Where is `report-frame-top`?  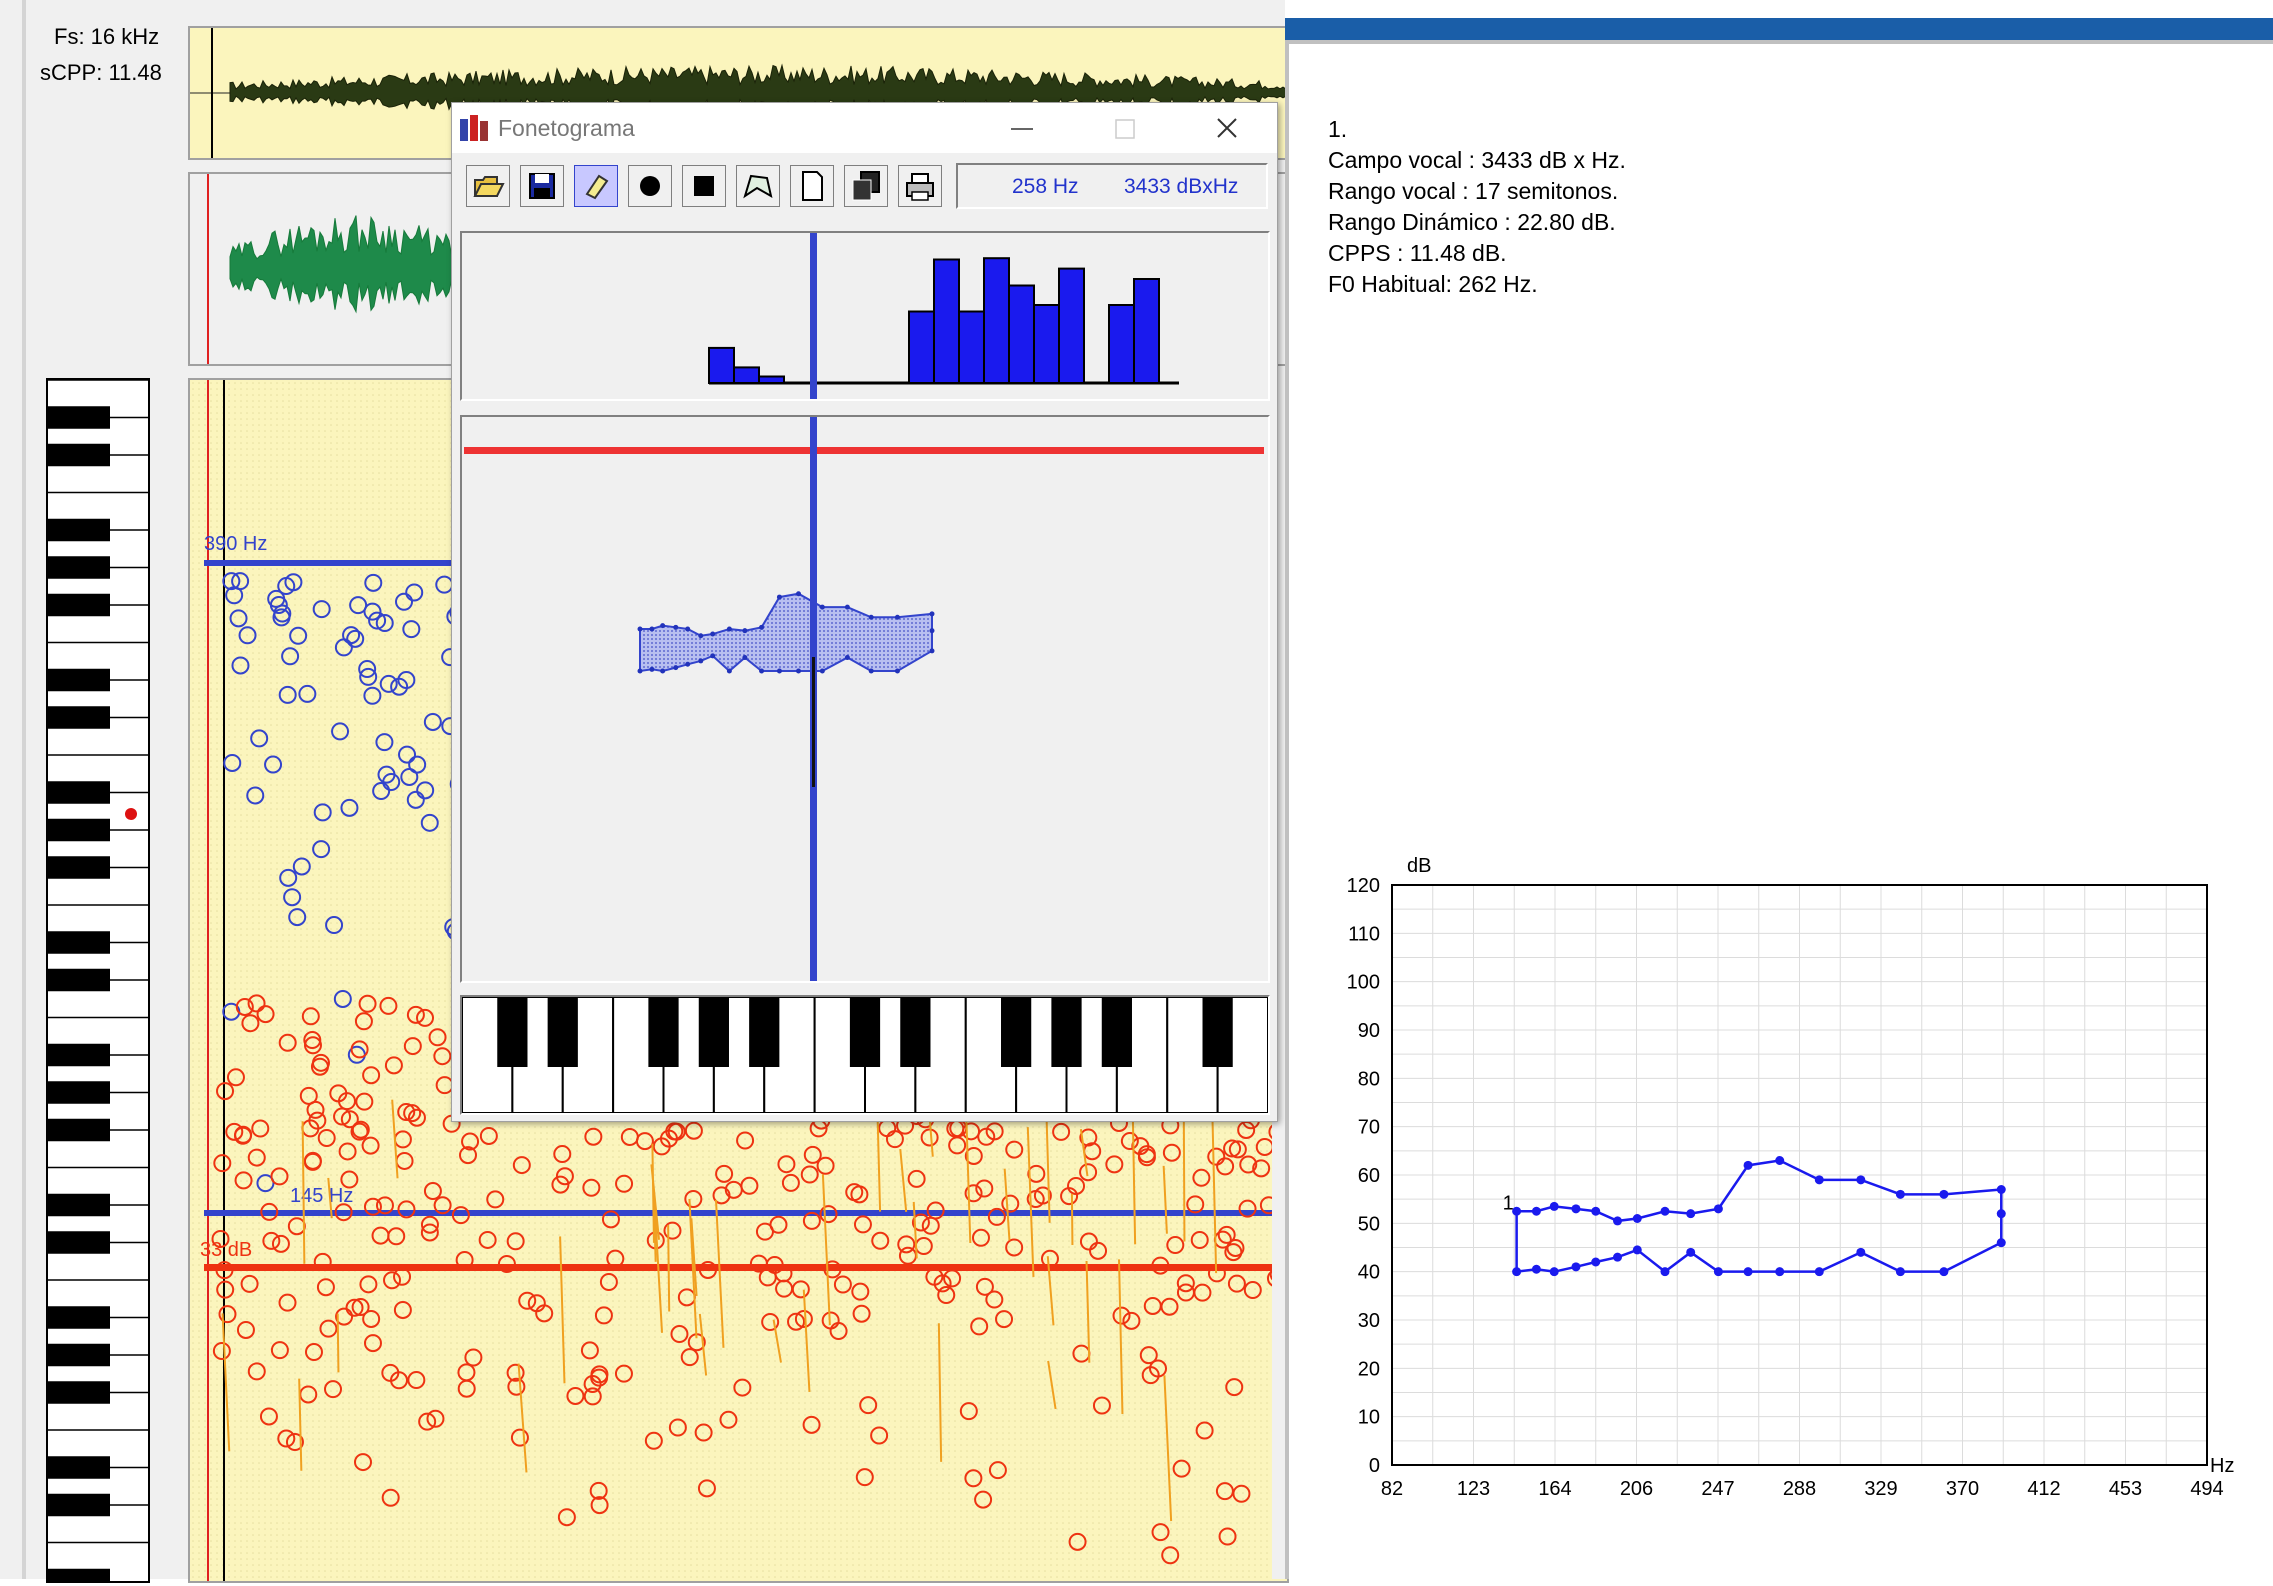
report-frame-top is located at coordinates (1779, 42).